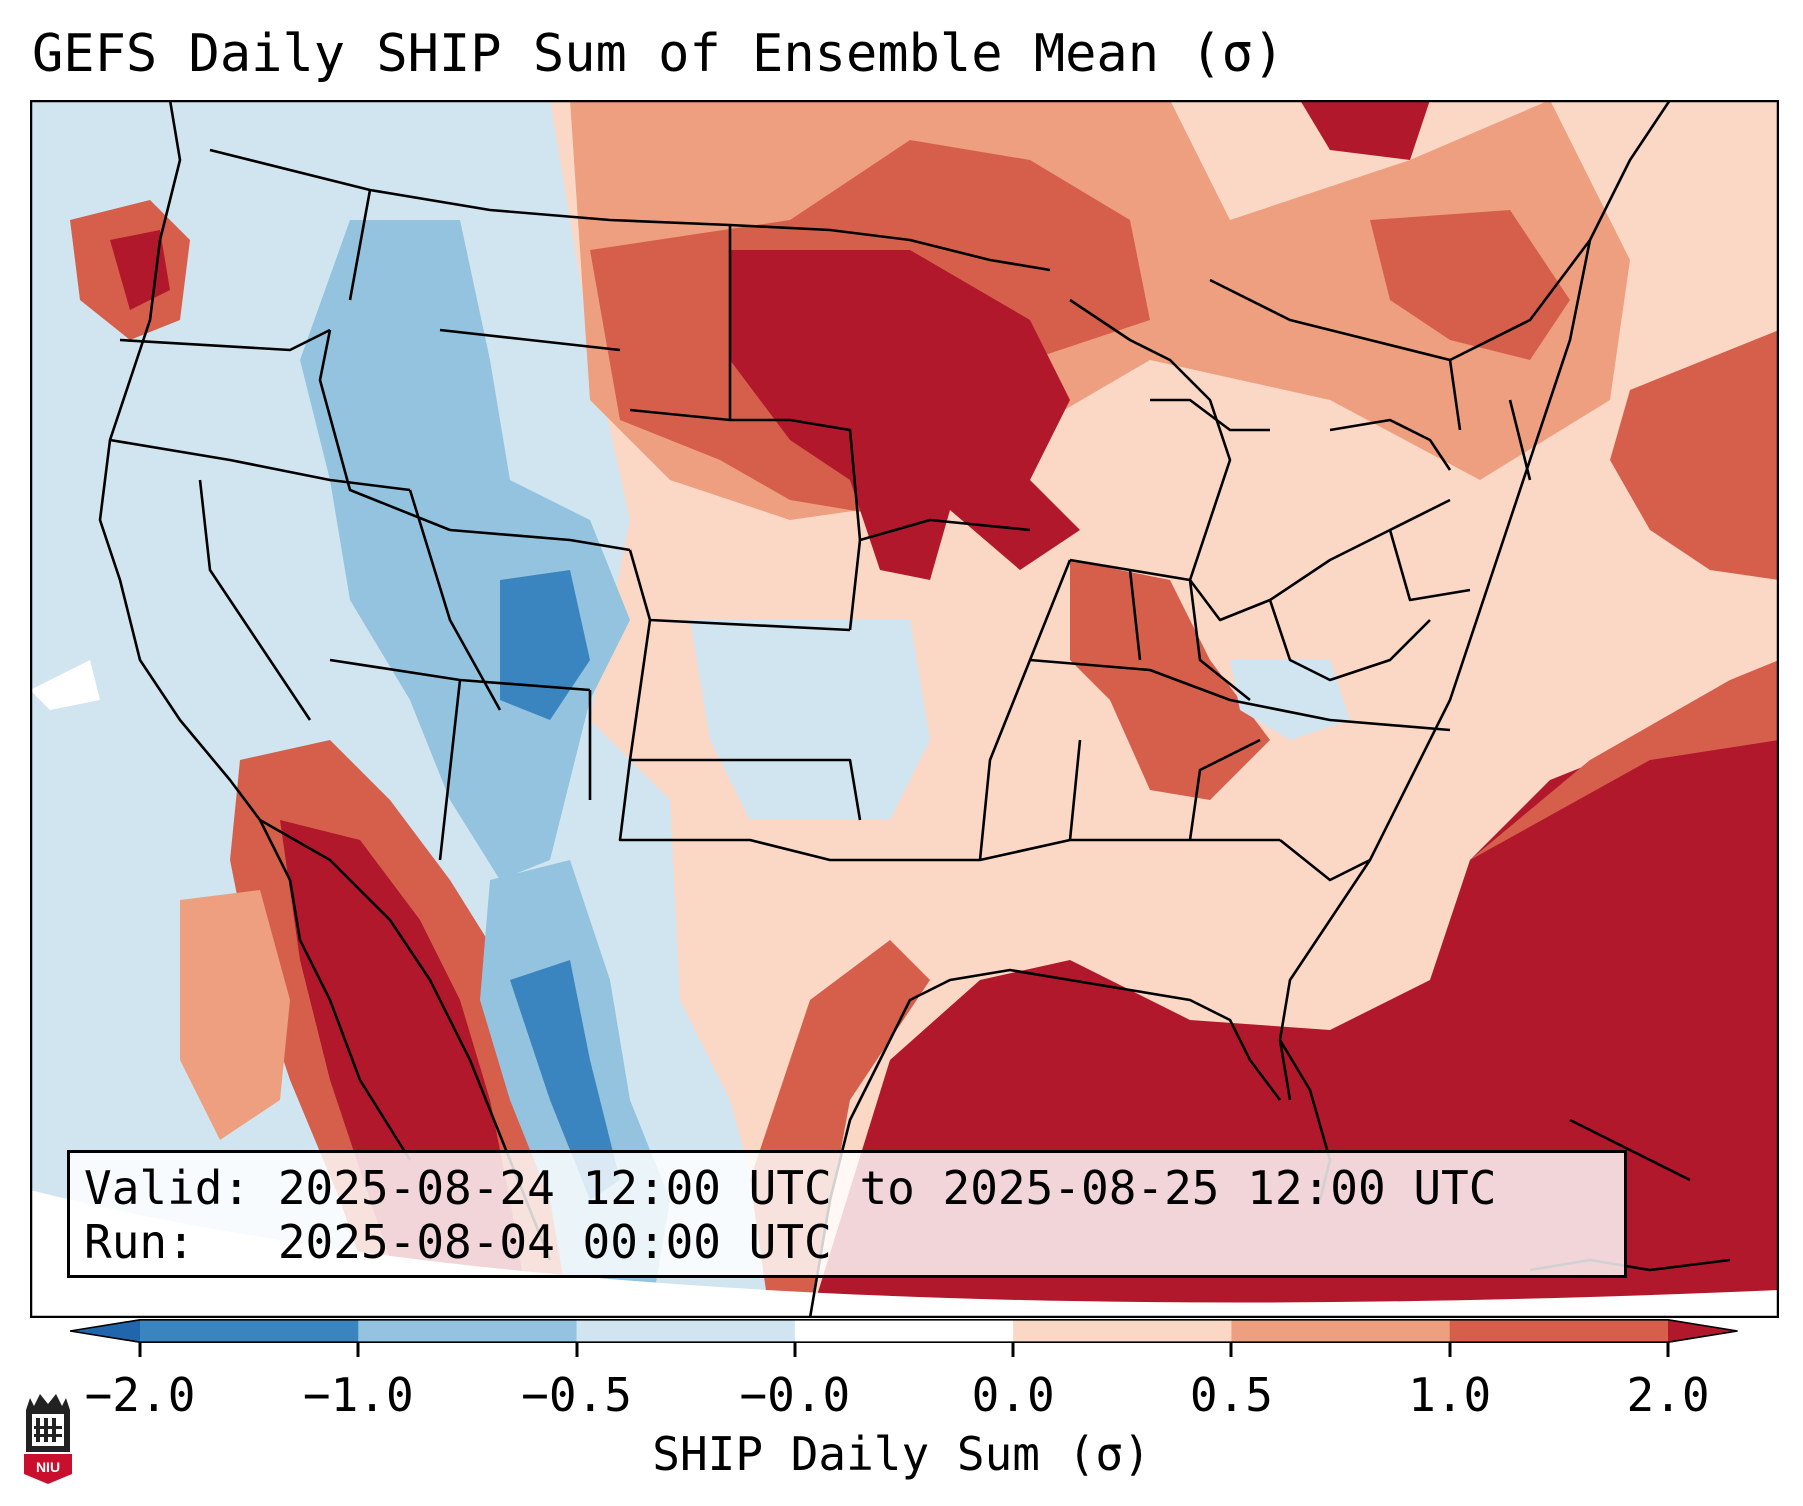  Describe the element at coordinates (1703, 1331) in the screenshot. I see `colorbar-extend-high` at that location.